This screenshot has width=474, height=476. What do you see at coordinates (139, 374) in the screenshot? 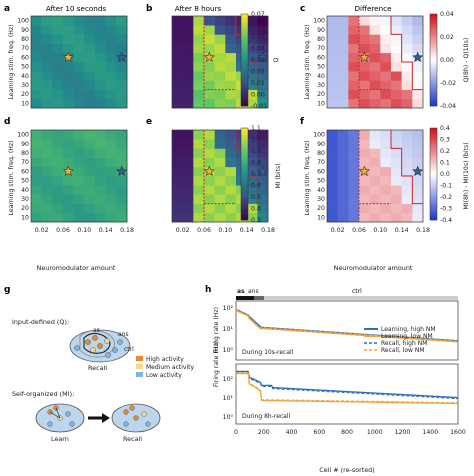
I see `legend-low-swatch` at bounding box center [139, 374].